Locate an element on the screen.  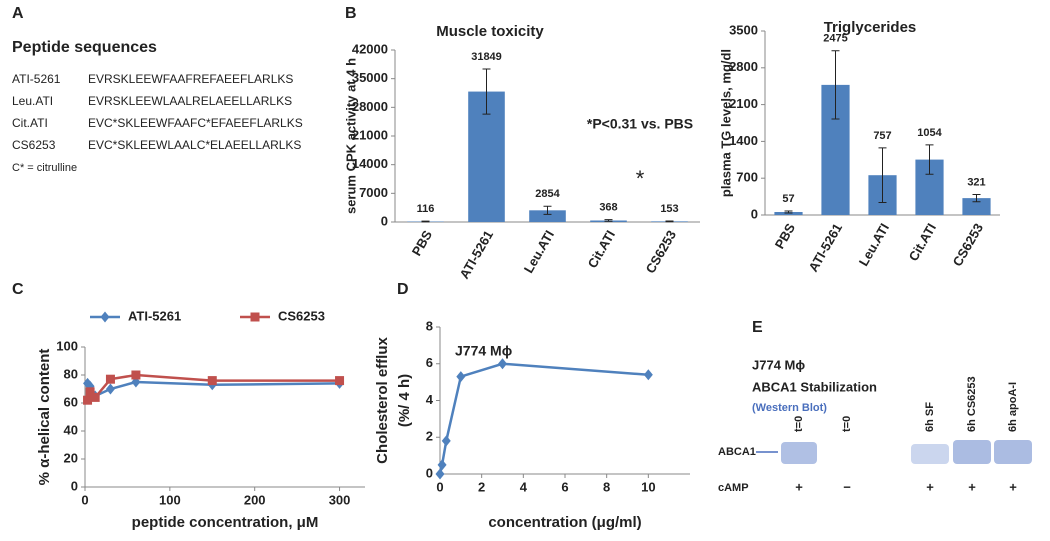
cell-label: J774 Mϕ is located at coordinates (778, 364).